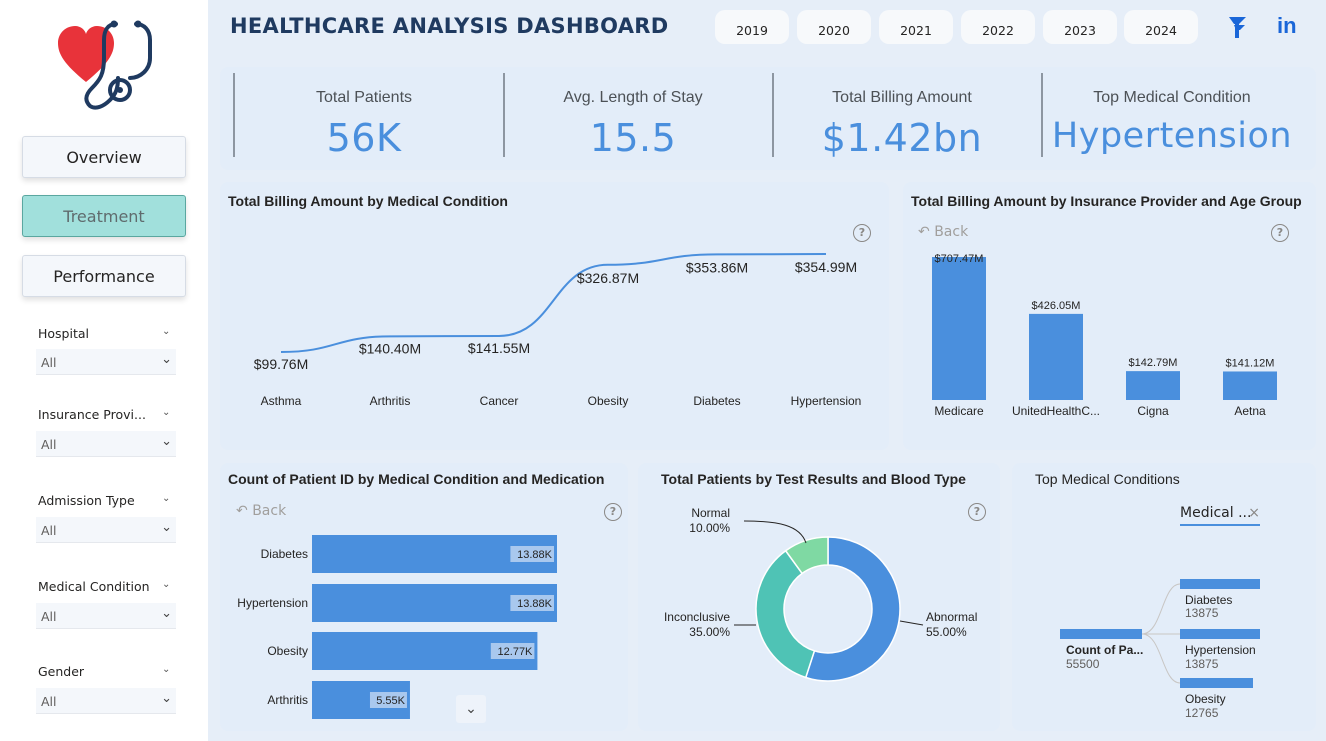  I want to click on data-label: 13.88K, so click(535, 604).